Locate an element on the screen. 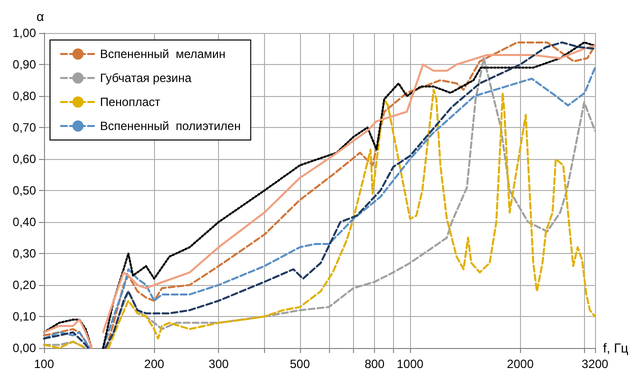 This screenshot has height=387, width=642. y-tick-label: 0,80 is located at coordinates (24, 96).